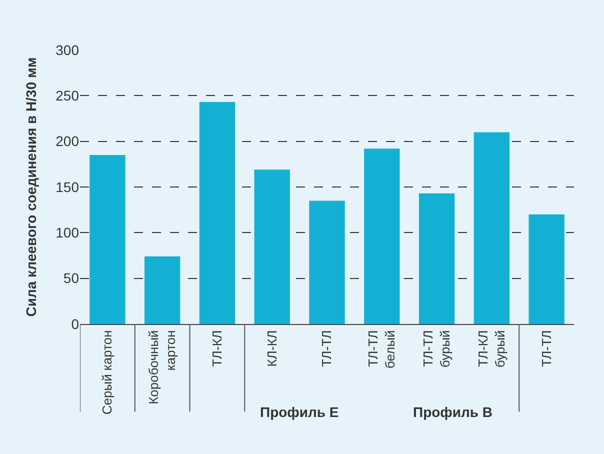  Describe the element at coordinates (216, 348) in the screenshot. I see `x-tick-label: ТЛ-КЛ` at that location.